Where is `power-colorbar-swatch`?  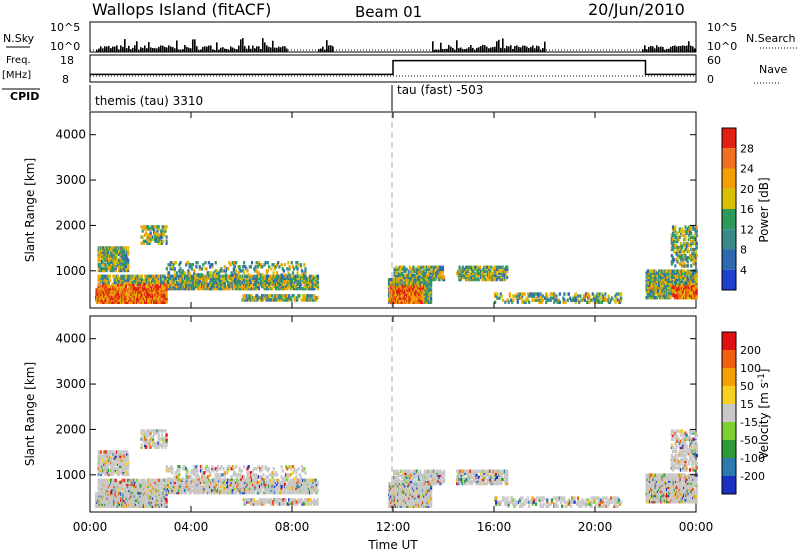
power-colorbar-swatch is located at coordinates (729, 178).